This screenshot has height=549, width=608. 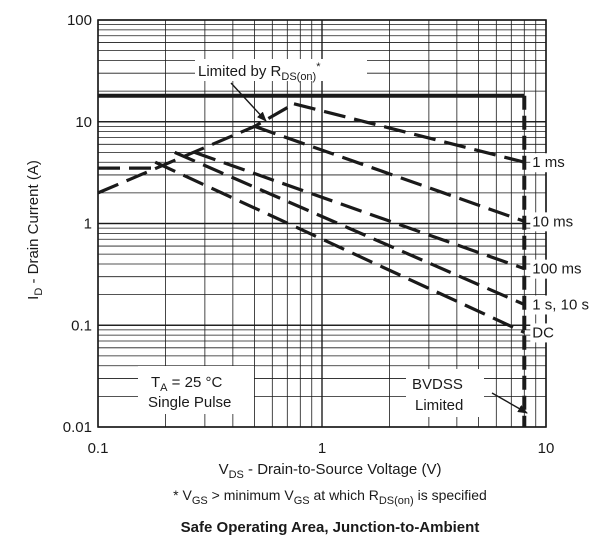 What do you see at coordinates (509, 403) in the screenshot?
I see `bvdss-arrow` at bounding box center [509, 403].